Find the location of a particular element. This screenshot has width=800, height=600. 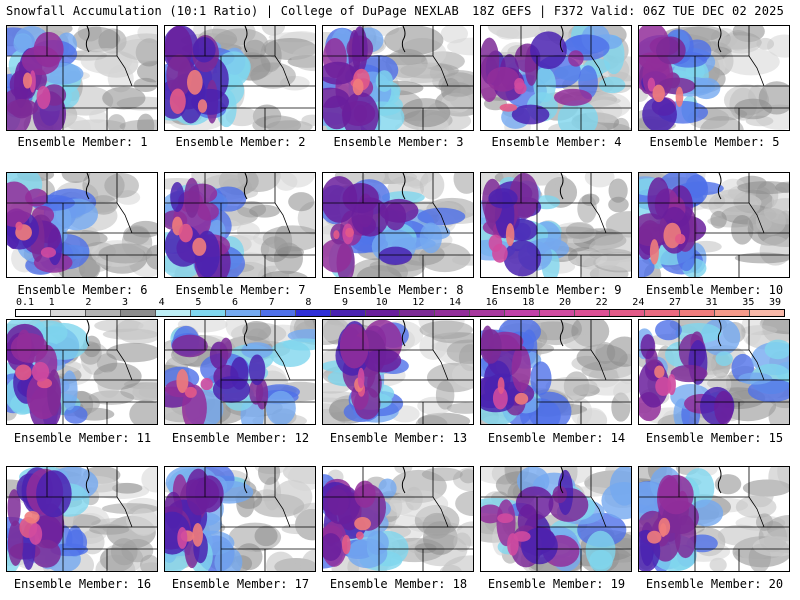

ensemble-member-label: Ensemble Member: 4 is located at coordinates (556, 142).